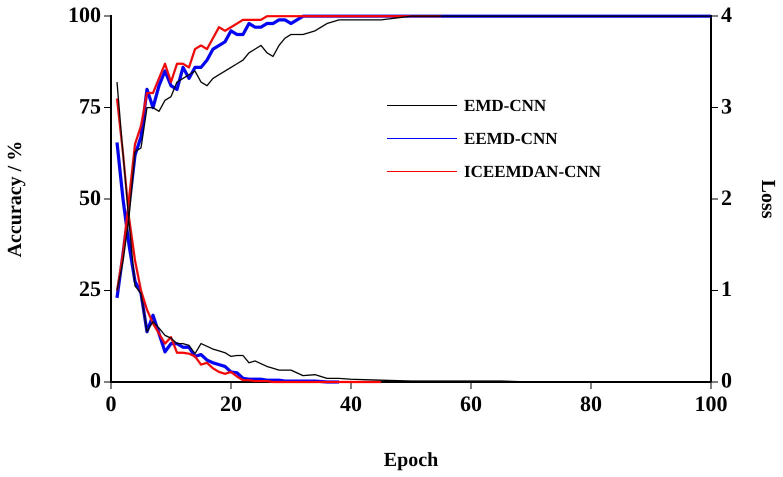  What do you see at coordinates (15, 199) in the screenshot?
I see `y-axis-title: Accuracy / %` at bounding box center [15, 199].